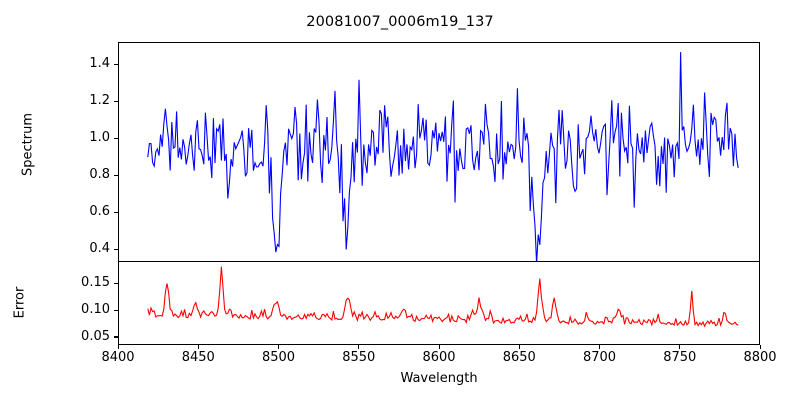 Image resolution: width=800 pixels, height=400 pixels. Describe the element at coordinates (99, 249) in the screenshot. I see `y-tick-label-spectrum: 0.4` at that location.